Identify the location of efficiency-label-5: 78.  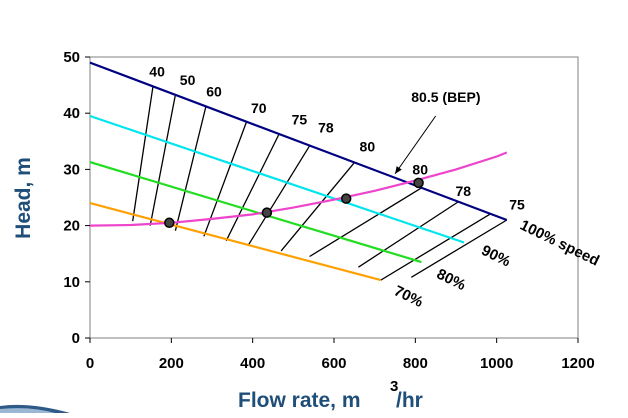
(326, 127).